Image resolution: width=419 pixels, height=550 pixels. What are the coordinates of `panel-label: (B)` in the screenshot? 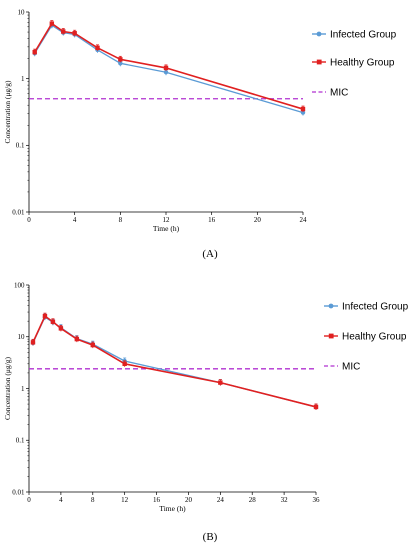 It's located at (210, 537).